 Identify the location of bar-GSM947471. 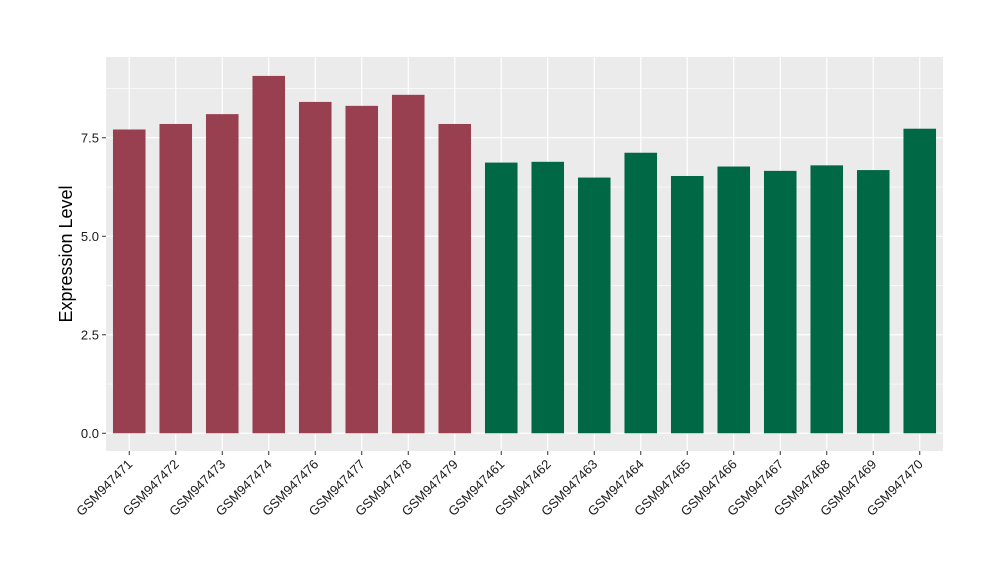
(129, 281).